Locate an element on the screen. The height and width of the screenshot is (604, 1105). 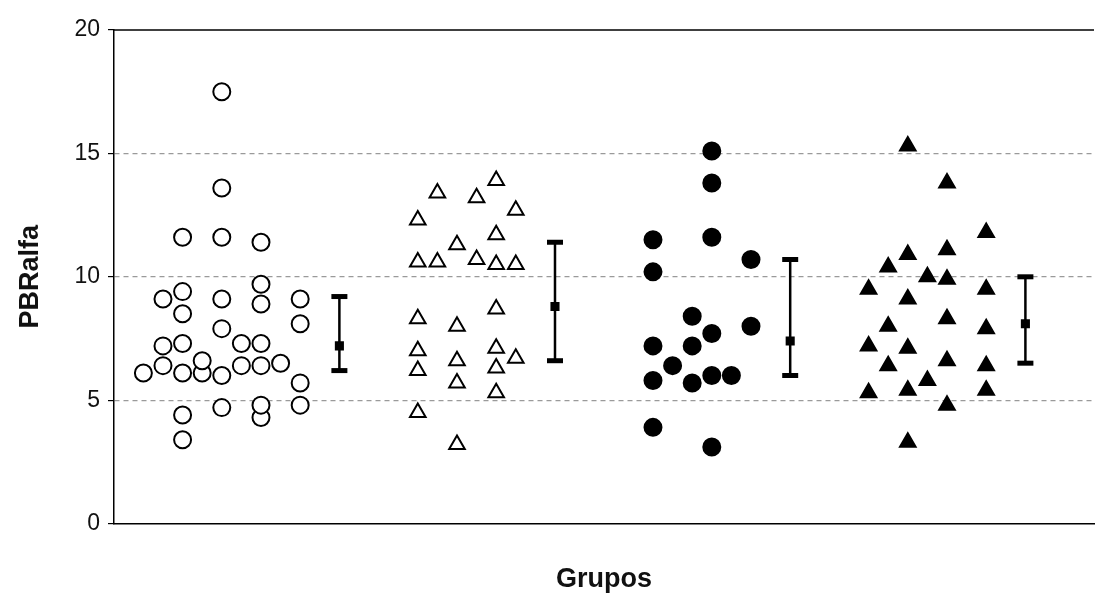
y-axis-title: PBRalfa is located at coordinates (28, 276).